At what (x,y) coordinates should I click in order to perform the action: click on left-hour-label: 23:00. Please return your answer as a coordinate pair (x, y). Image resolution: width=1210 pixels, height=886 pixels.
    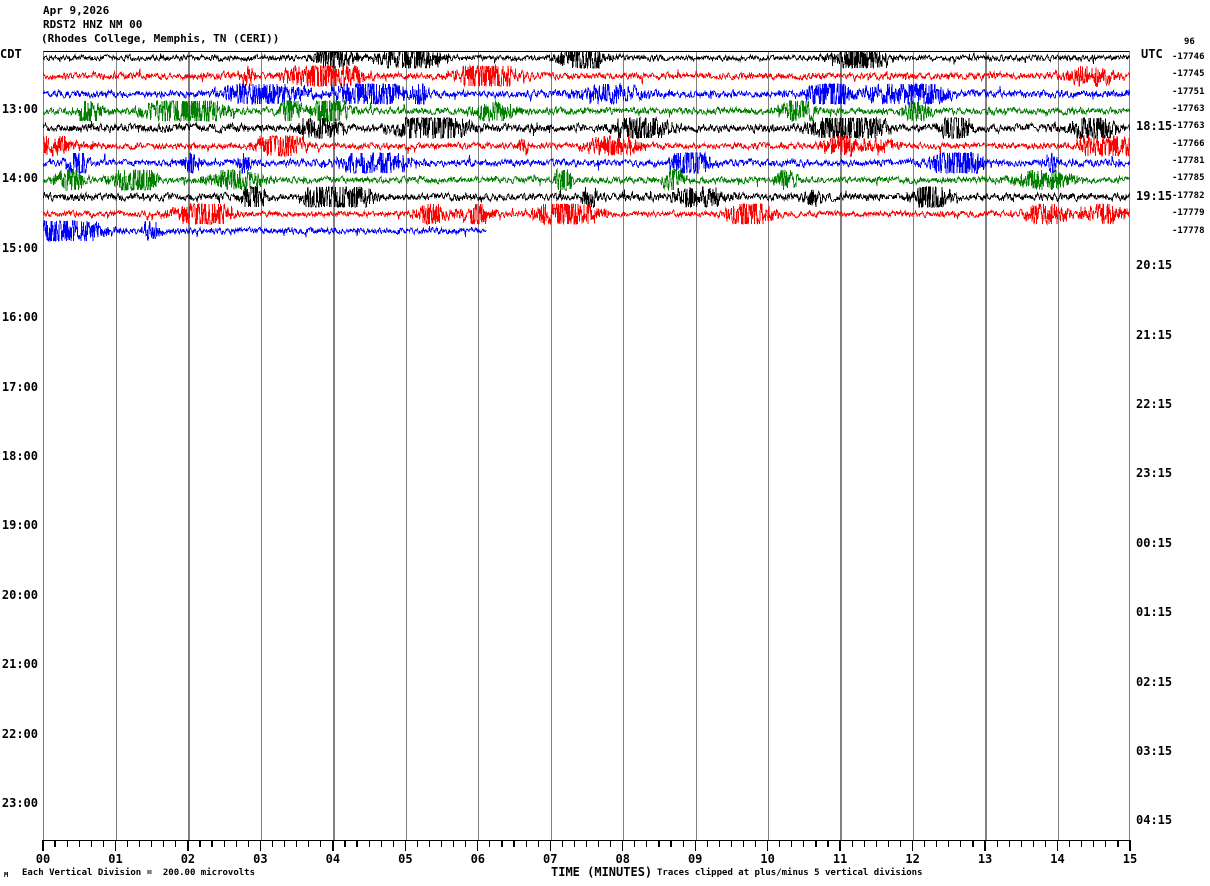
    Looking at the image, I should click on (19, 803).